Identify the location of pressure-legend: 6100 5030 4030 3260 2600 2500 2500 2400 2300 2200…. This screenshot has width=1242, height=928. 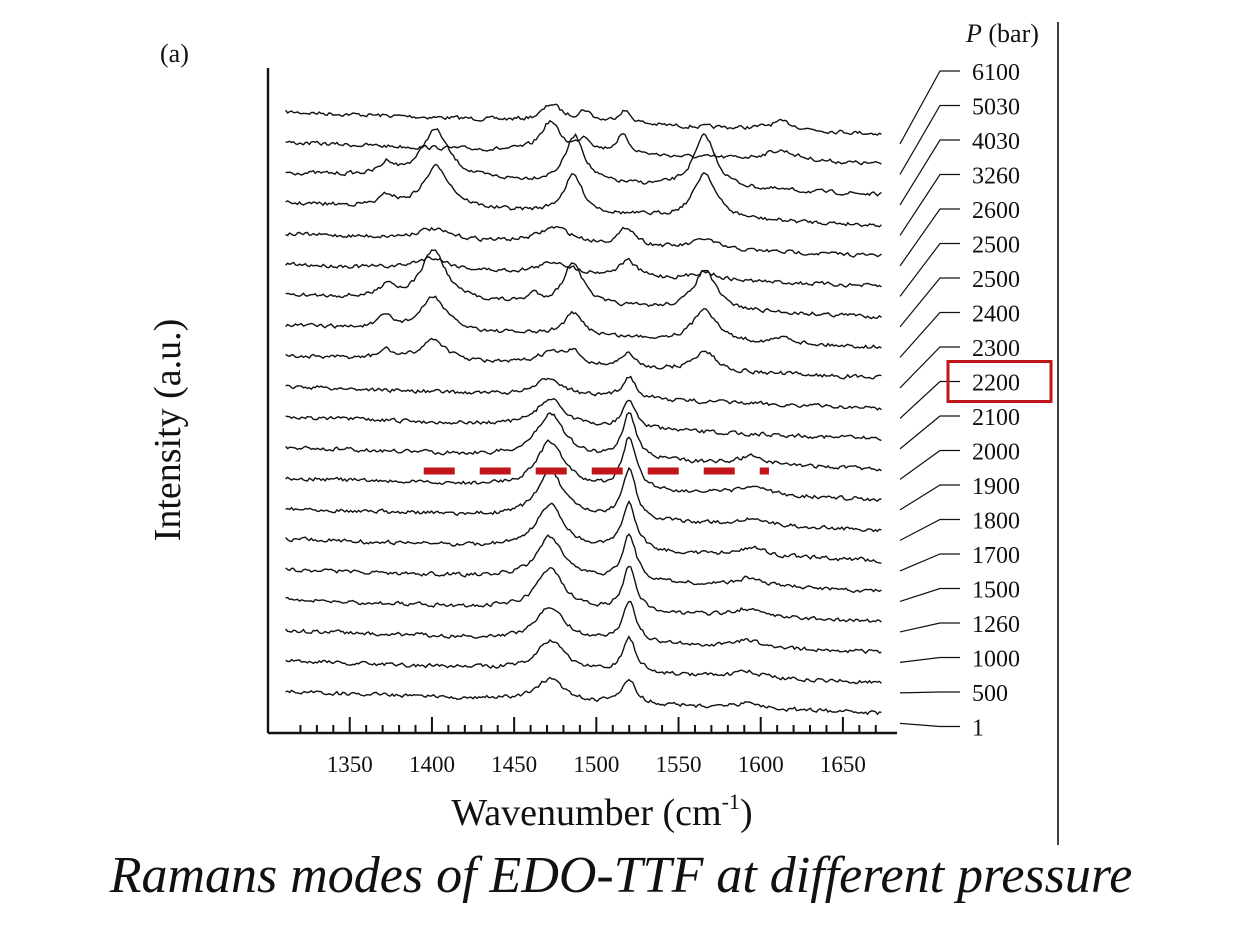
(959, 401).